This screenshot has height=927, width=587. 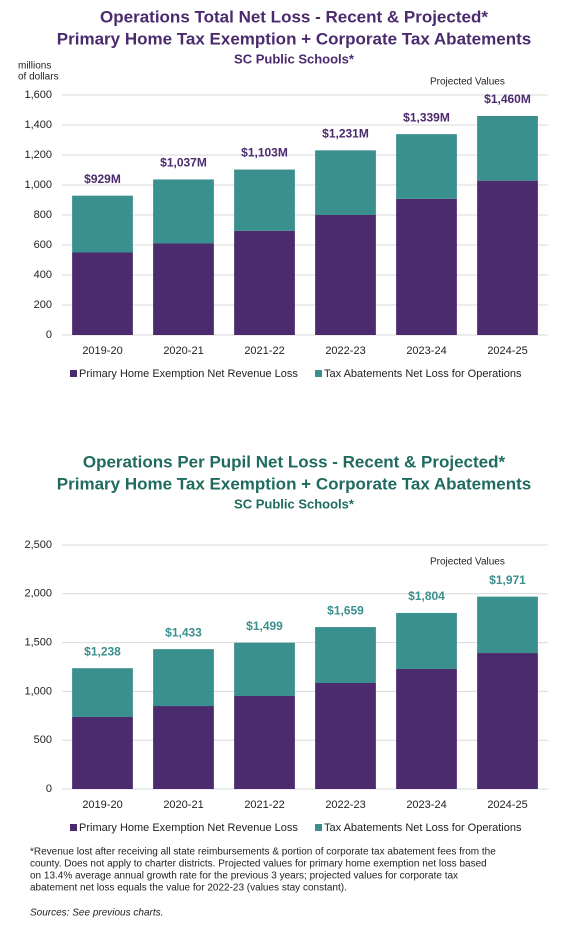 I want to click on y-tick-label: 600, so click(x=43, y=245).